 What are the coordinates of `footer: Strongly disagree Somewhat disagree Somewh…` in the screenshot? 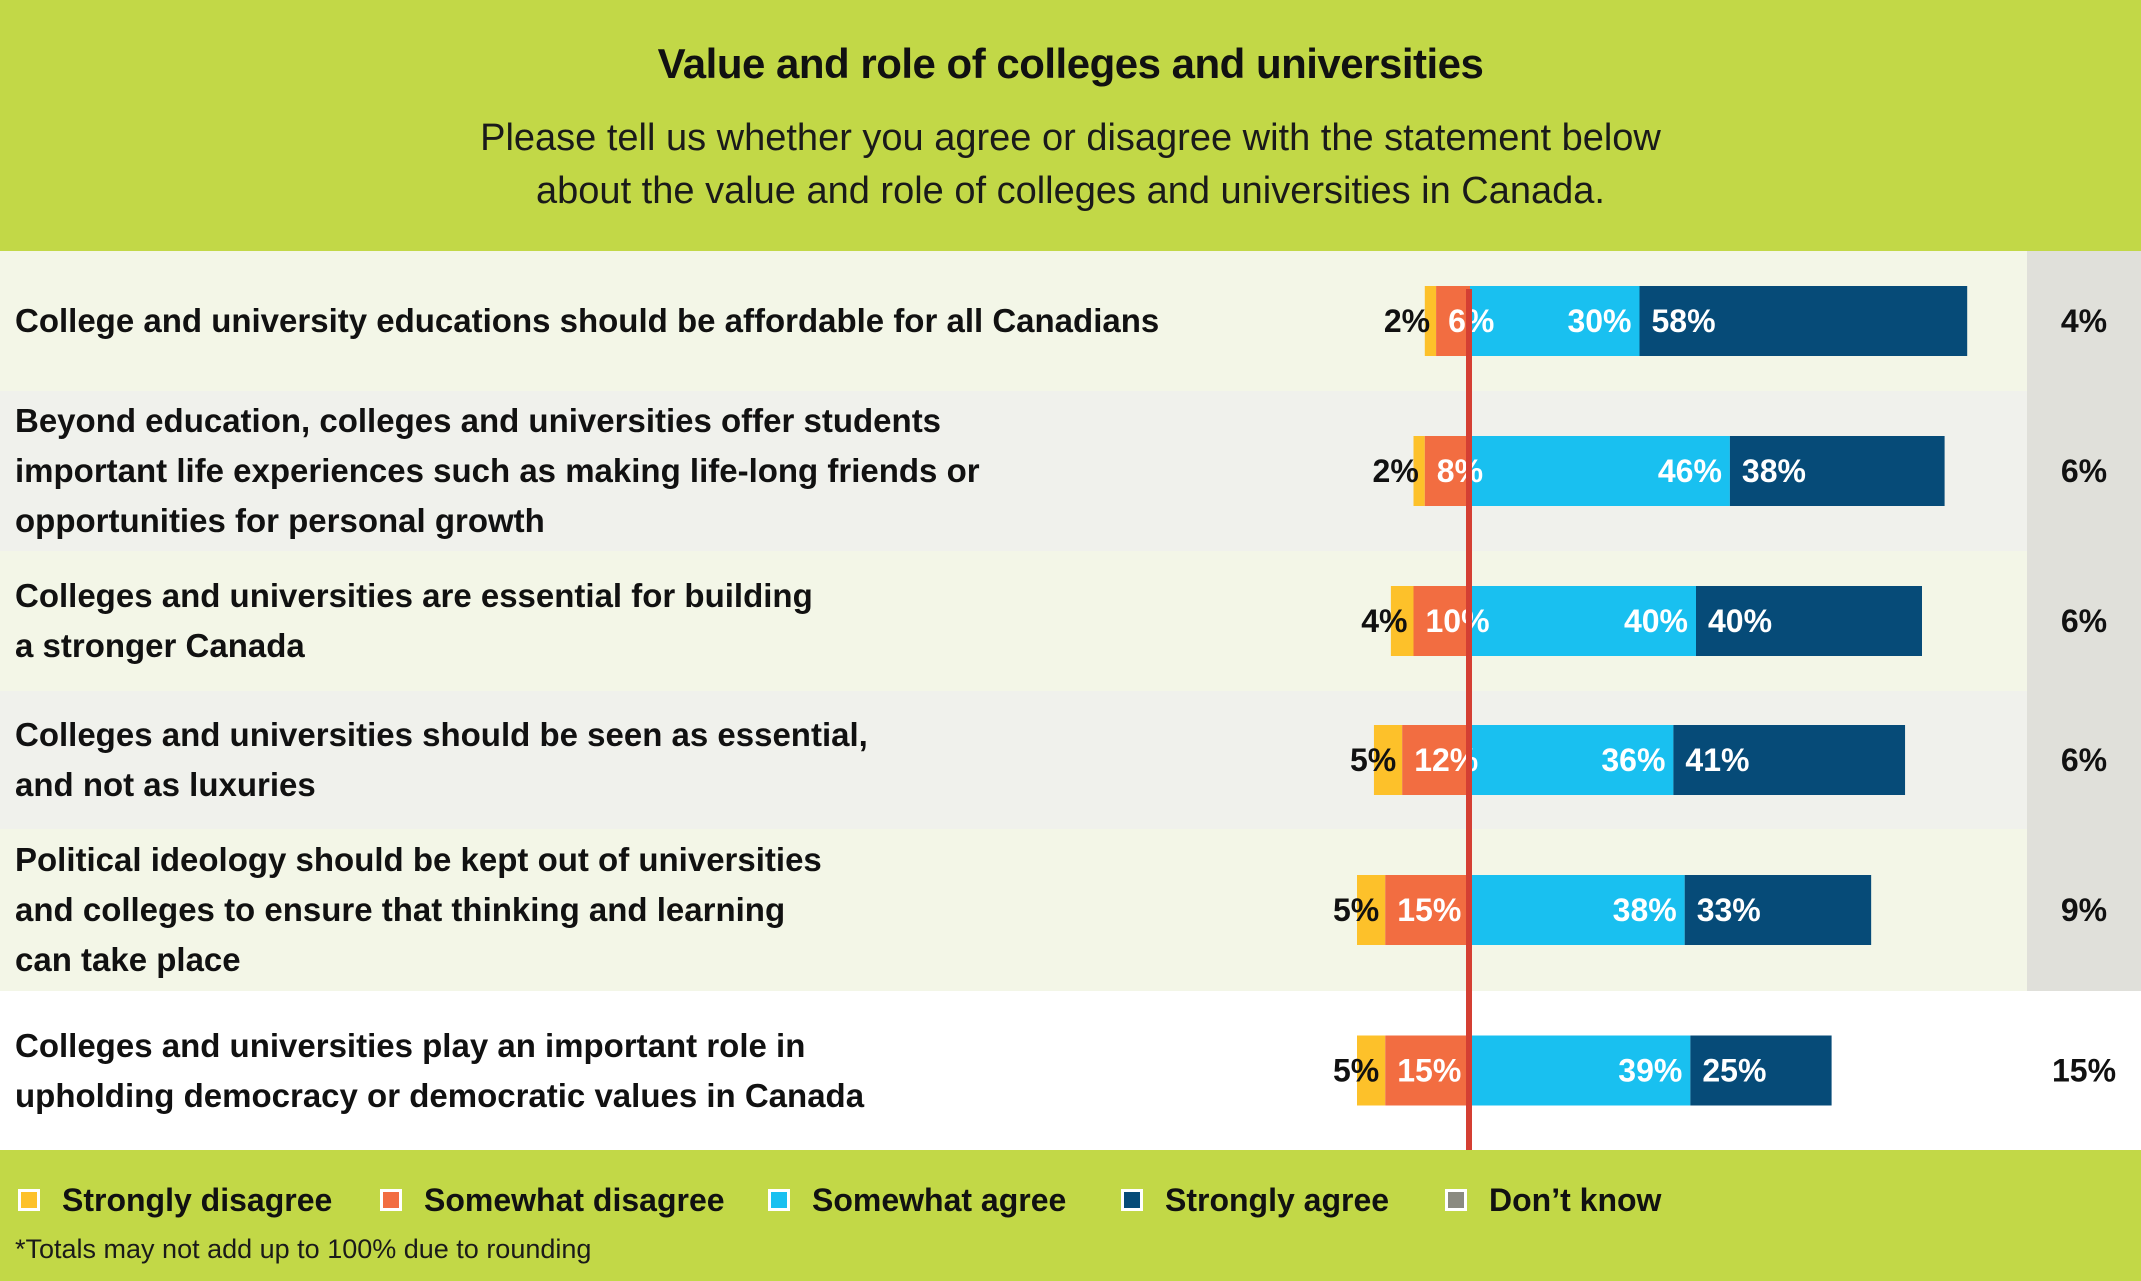 It's located at (1070, 1215).